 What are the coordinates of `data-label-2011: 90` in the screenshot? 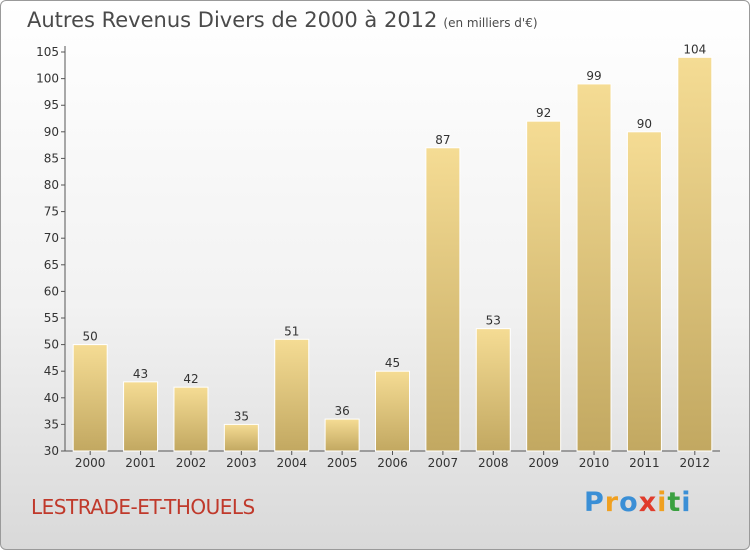 It's located at (644, 124).